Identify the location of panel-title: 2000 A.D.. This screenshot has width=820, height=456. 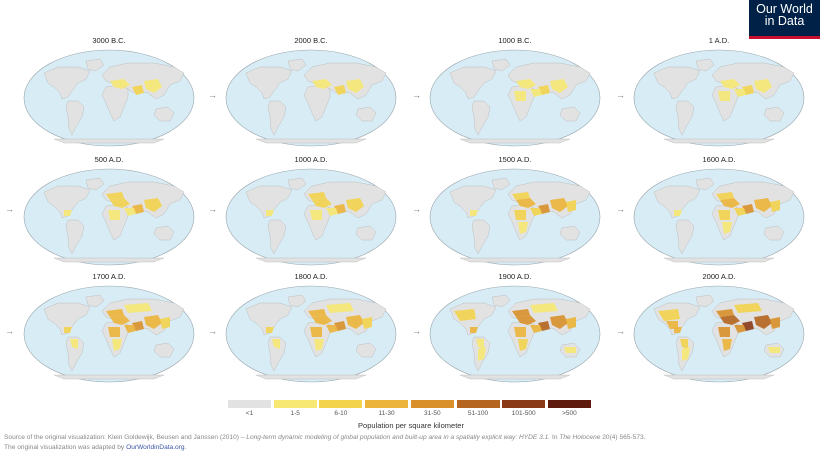
(719, 276).